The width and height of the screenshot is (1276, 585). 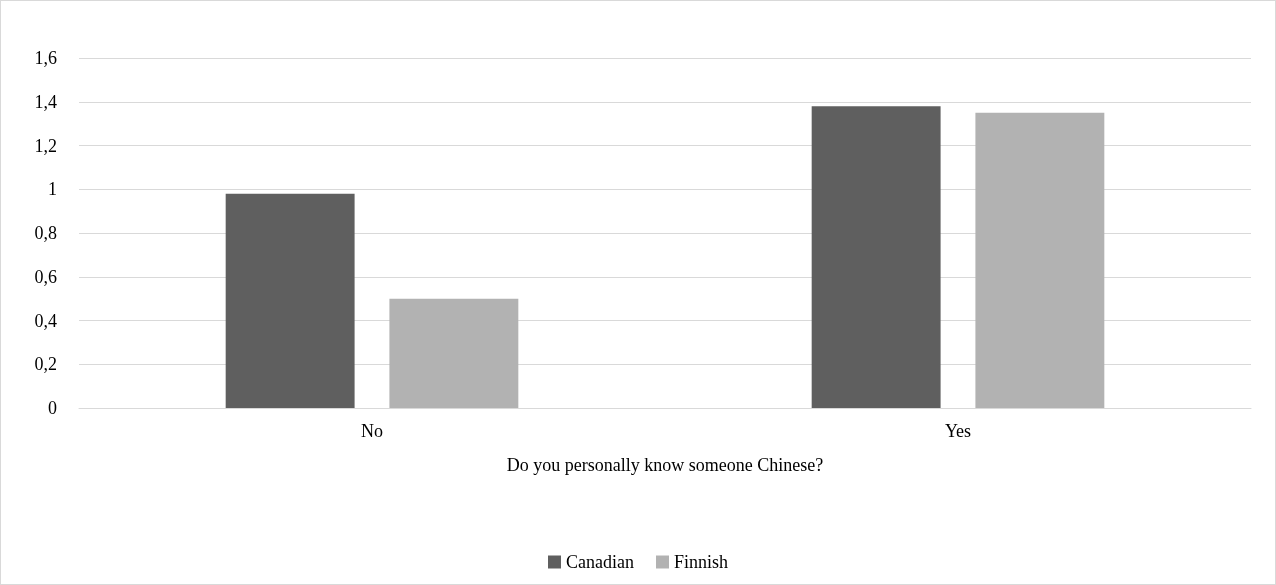 What do you see at coordinates (52, 189) in the screenshot?
I see `y-tick-label: 1` at bounding box center [52, 189].